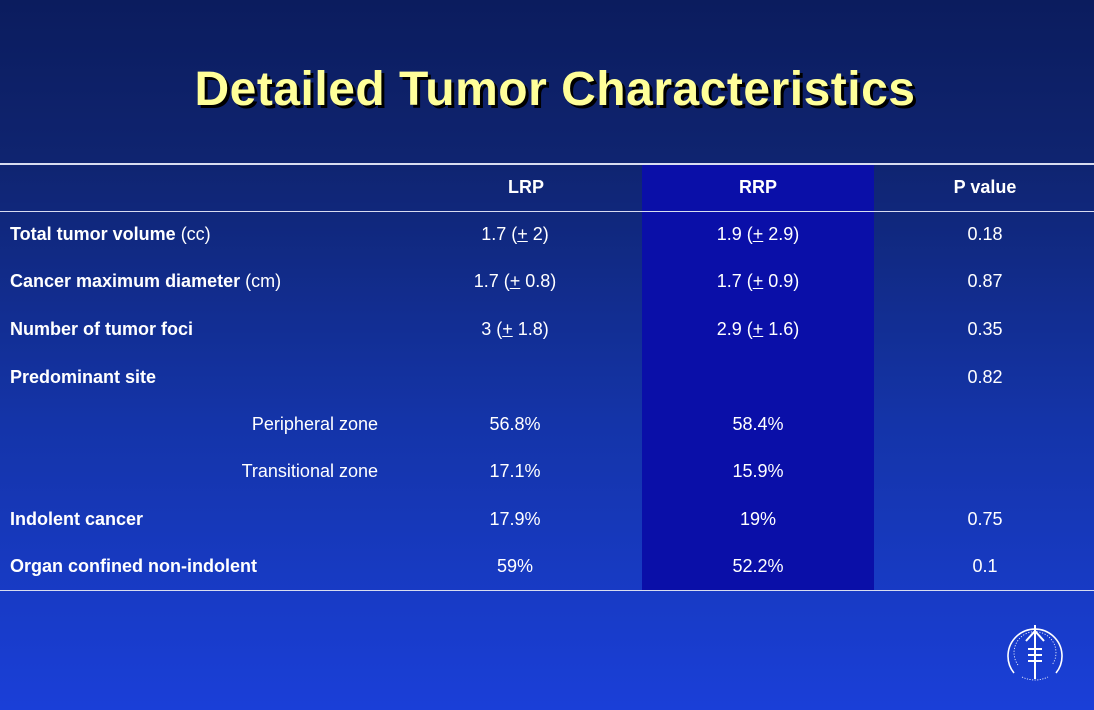 Image resolution: width=1094 pixels, height=710 pixels. What do you see at coordinates (93, 234) in the screenshot?
I see `row-label-name: Total tumor volume` at bounding box center [93, 234].